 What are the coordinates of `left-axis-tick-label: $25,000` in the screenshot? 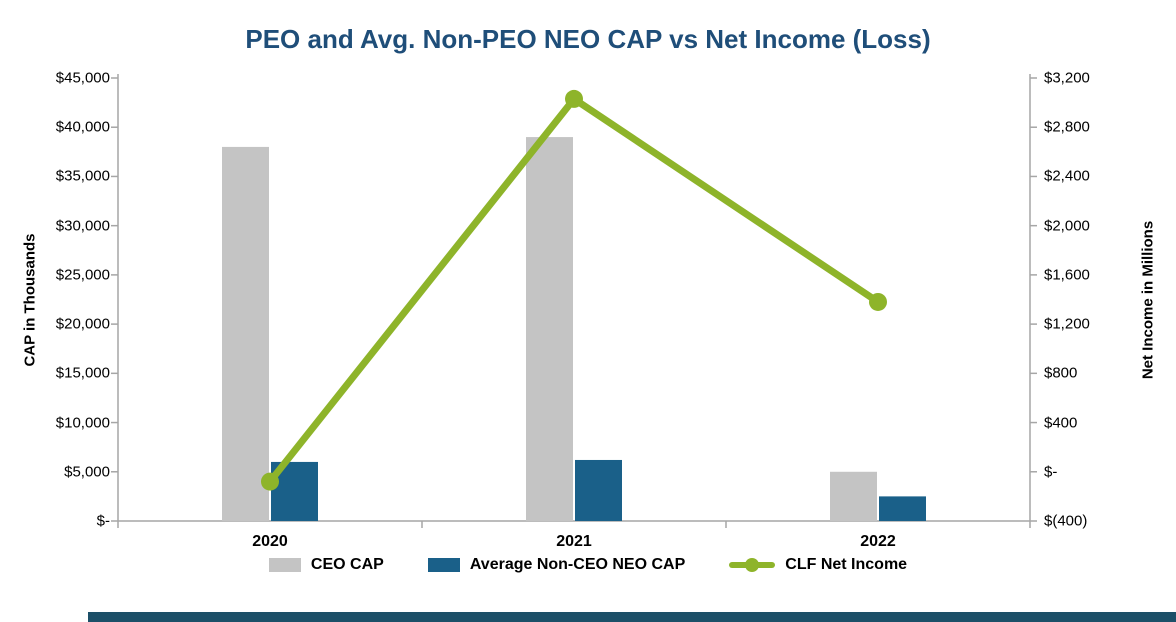 It's located at (82, 275).